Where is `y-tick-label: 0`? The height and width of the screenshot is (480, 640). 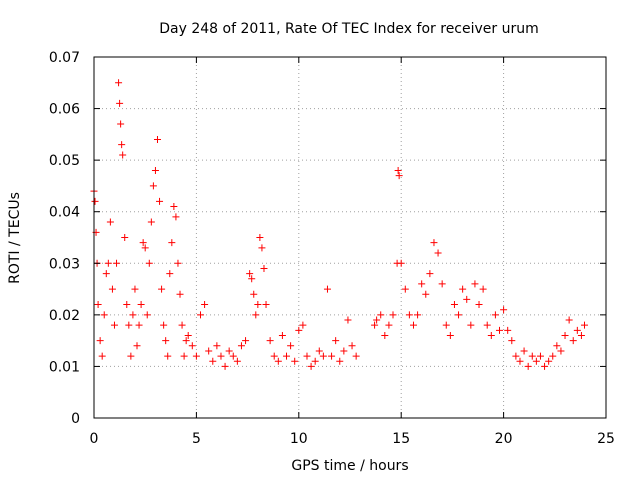
y-tick-label: 0 is located at coordinates (75, 419).